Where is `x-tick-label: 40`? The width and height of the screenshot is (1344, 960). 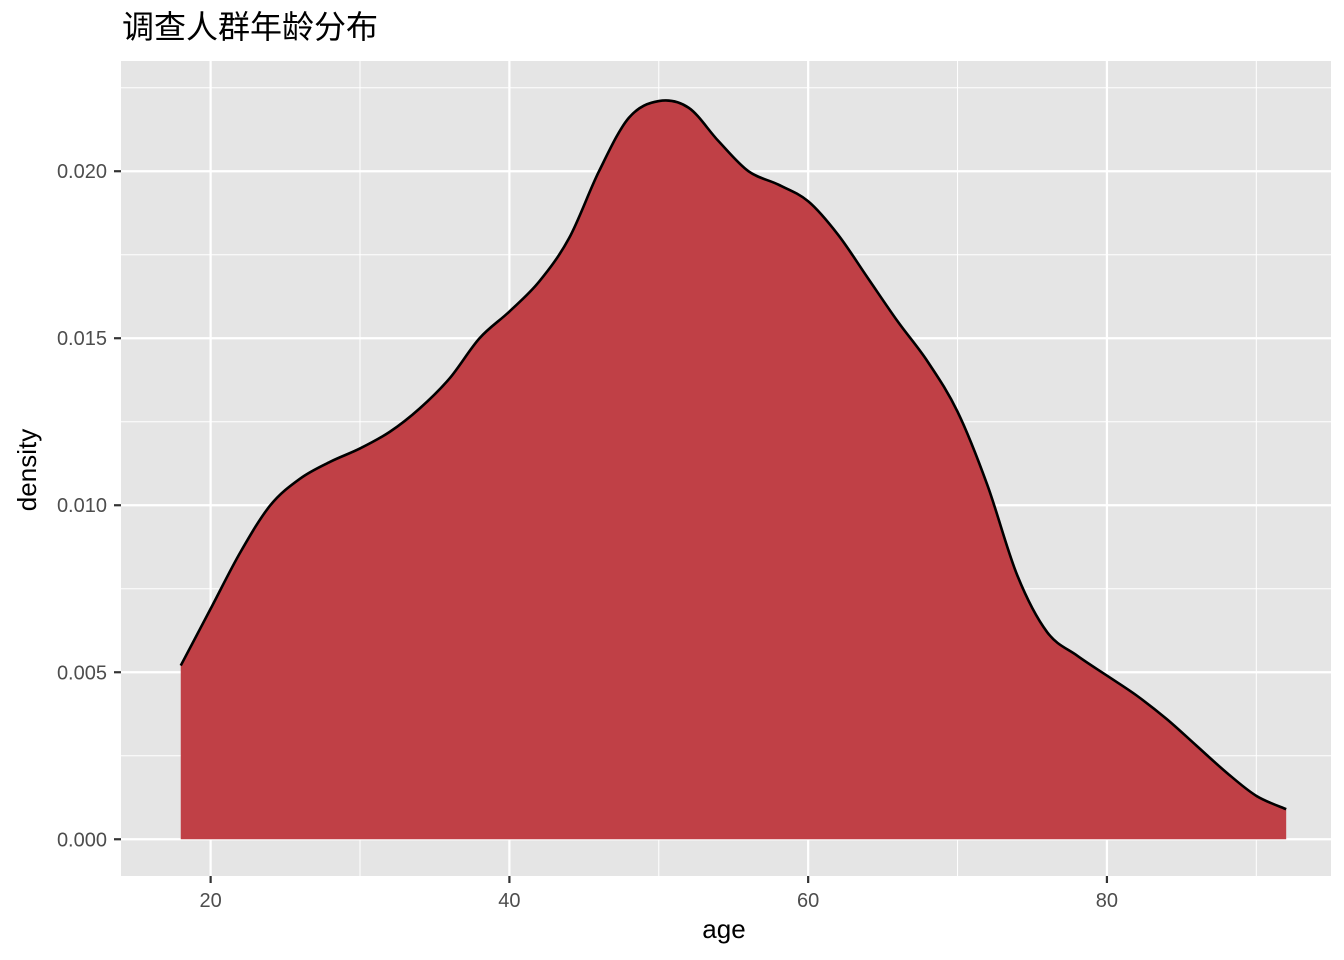 x-tick-label: 40 is located at coordinates (509, 901).